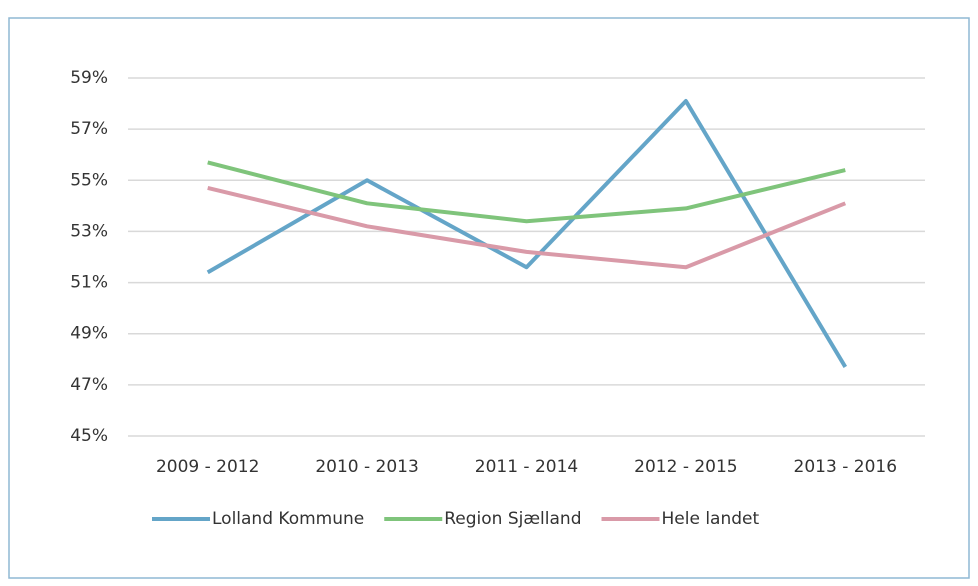 The image size is (978, 586). I want to click on y-tick-label: 45%, so click(89, 436).